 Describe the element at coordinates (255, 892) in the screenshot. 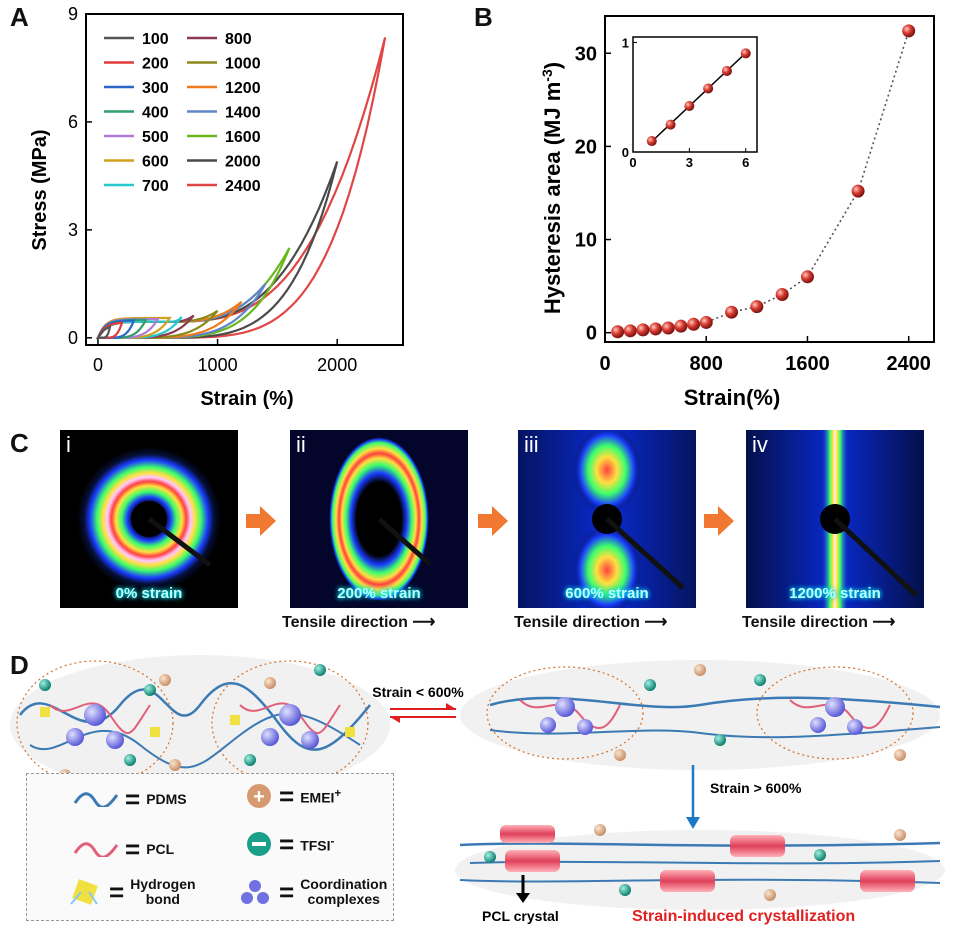

I see `coordination-complex-icon` at that location.